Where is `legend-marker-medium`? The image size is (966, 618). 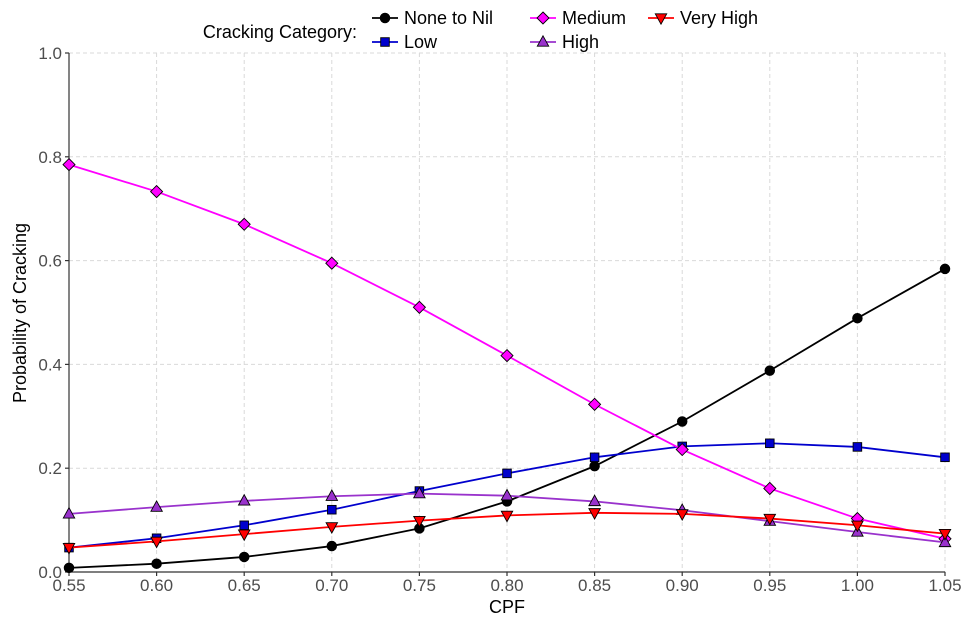
legend-marker-medium is located at coordinates (543, 18).